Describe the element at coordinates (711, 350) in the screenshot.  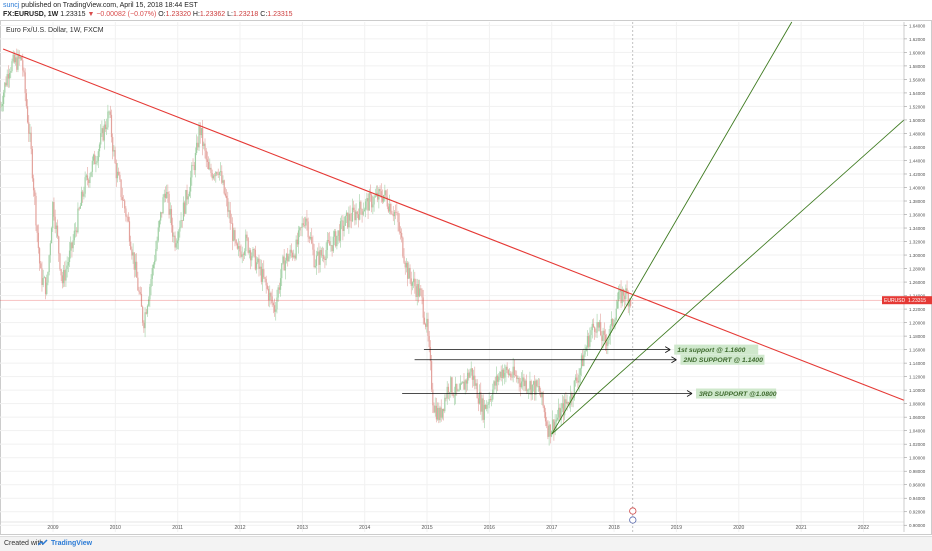
I see `support-label-1: 1st support @ 1.1600` at that location.